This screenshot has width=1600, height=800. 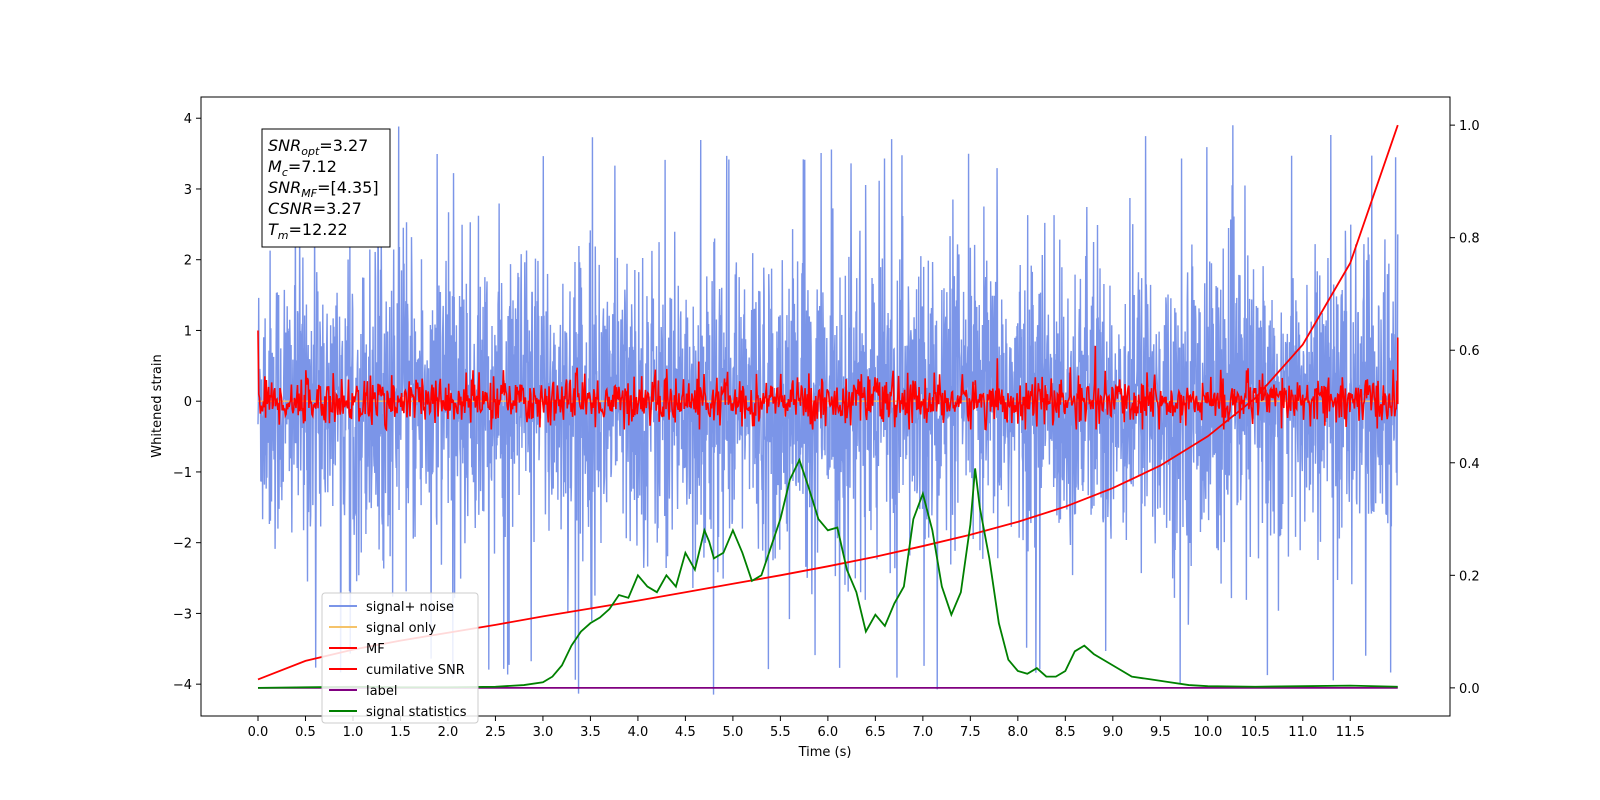 What do you see at coordinates (318, 229) in the screenshot?
I see `annotation-value: =12.22` at bounding box center [318, 229].